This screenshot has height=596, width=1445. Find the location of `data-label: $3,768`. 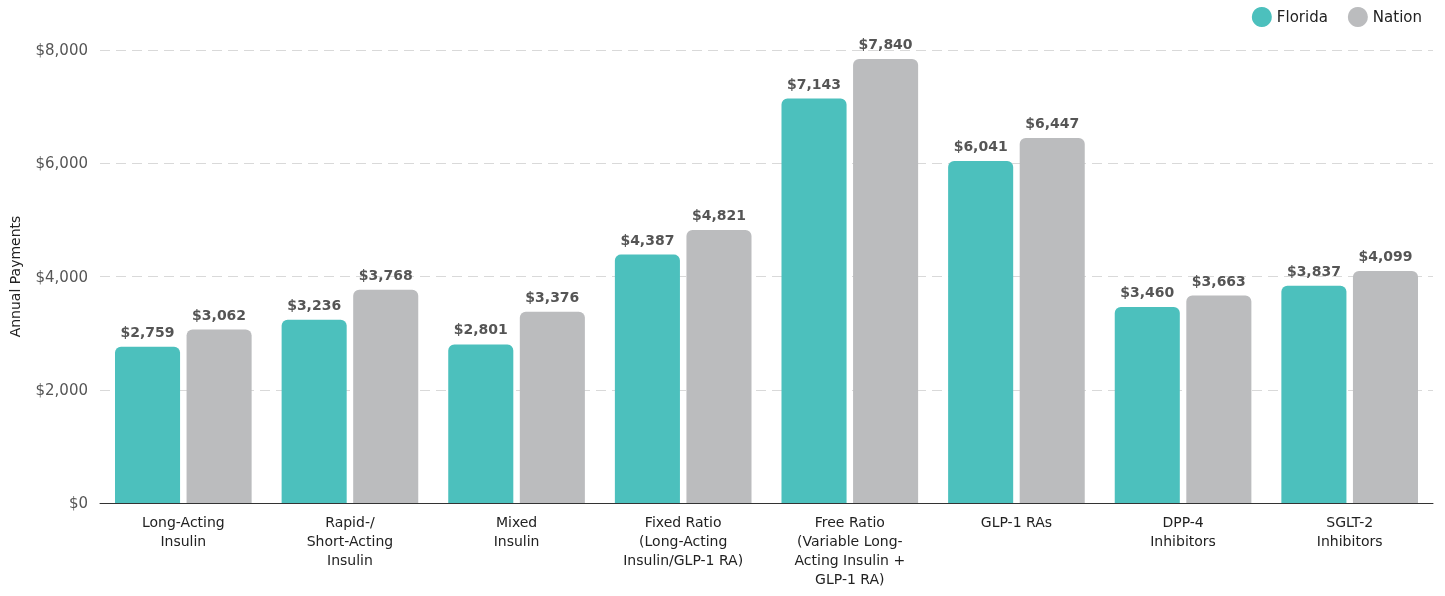

data-label: $3,768 is located at coordinates (385, 274).